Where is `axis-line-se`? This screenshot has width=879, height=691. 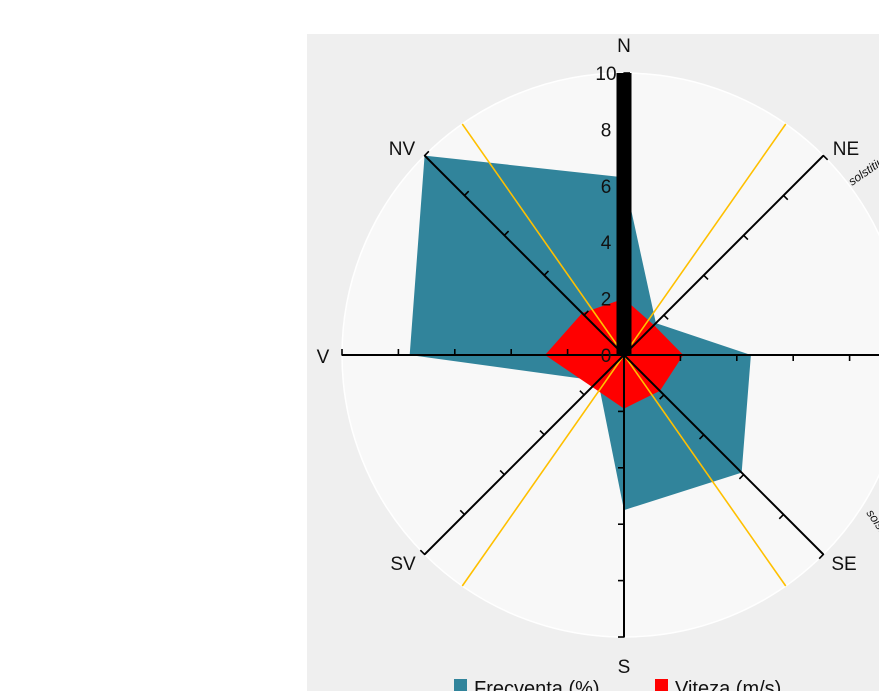
axis-line-se is located at coordinates (724, 455).